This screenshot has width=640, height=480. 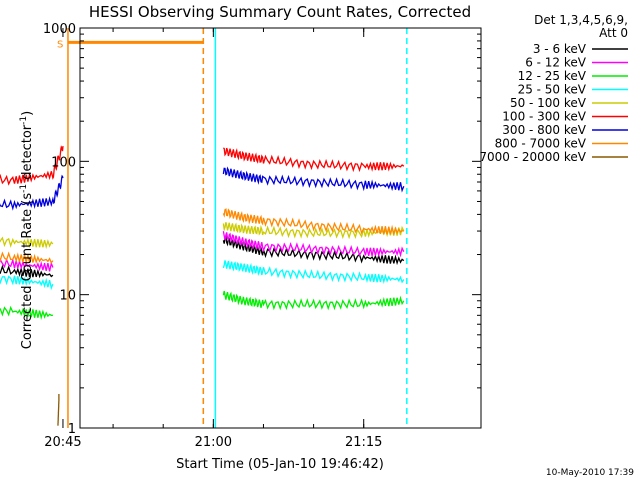 What do you see at coordinates (280, 464) in the screenshot?
I see `x-axis-label: Start Time (05-Jan-10 19:46:42)` at bounding box center [280, 464].